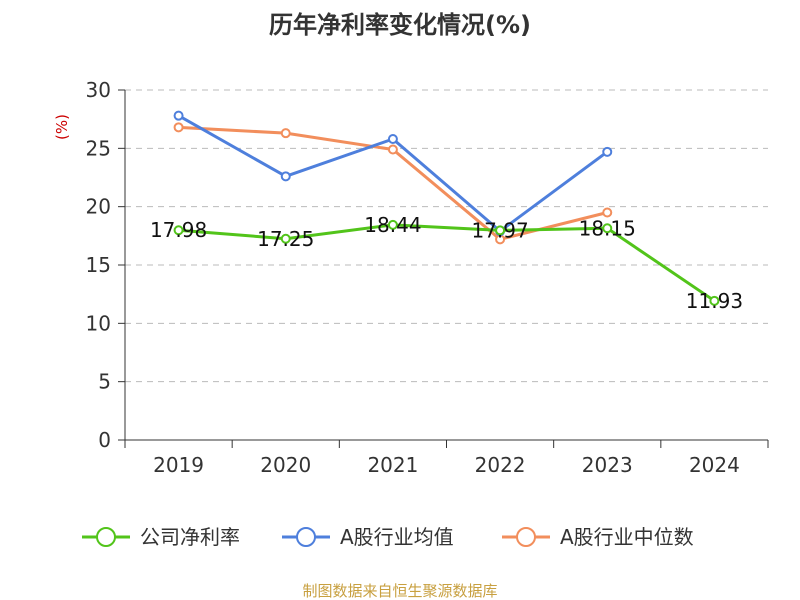 The height and width of the screenshot is (600, 800). Describe the element at coordinates (714, 465) in the screenshot. I see `x-tick-label: 2024` at that location.